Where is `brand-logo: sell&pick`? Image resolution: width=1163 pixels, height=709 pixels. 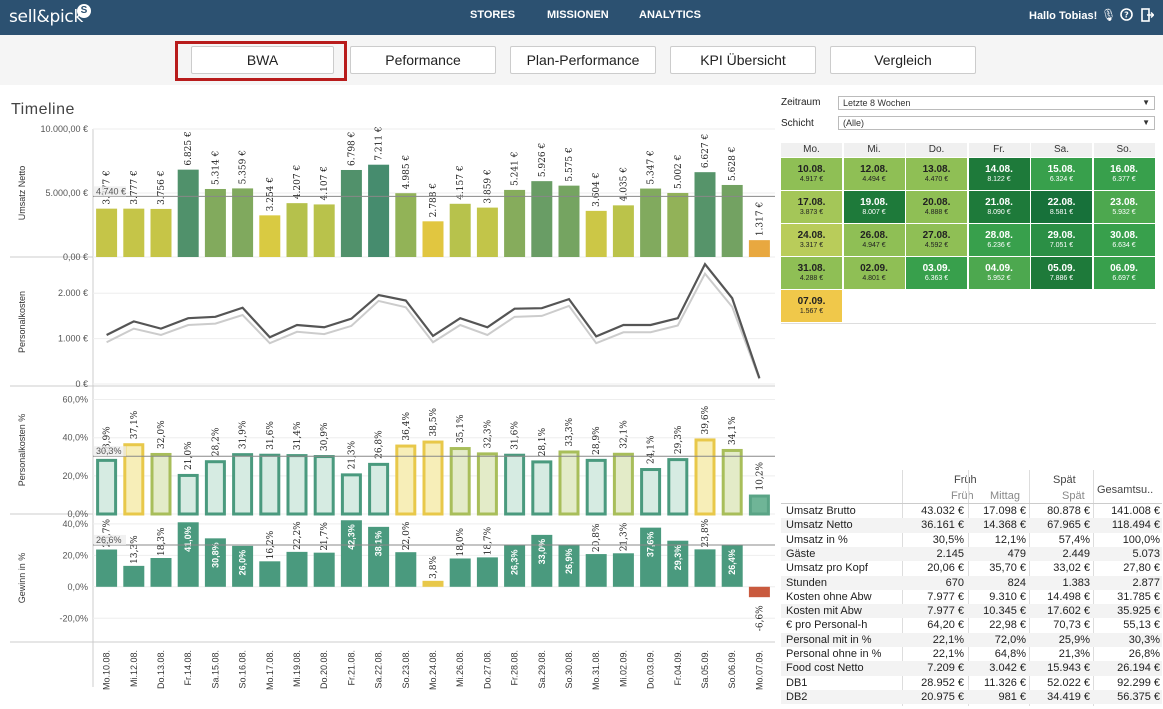 brand-logo: sell&pick is located at coordinates (46, 17).